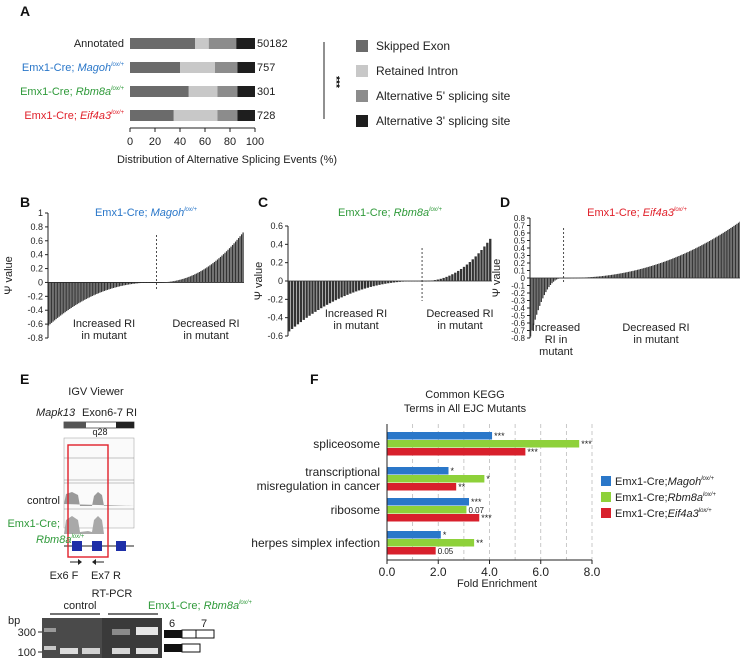 This screenshot has width=740, height=661. Describe the element at coordinates (518, 323) in the screenshot. I see `y-tick-label: -0.6` at that location.